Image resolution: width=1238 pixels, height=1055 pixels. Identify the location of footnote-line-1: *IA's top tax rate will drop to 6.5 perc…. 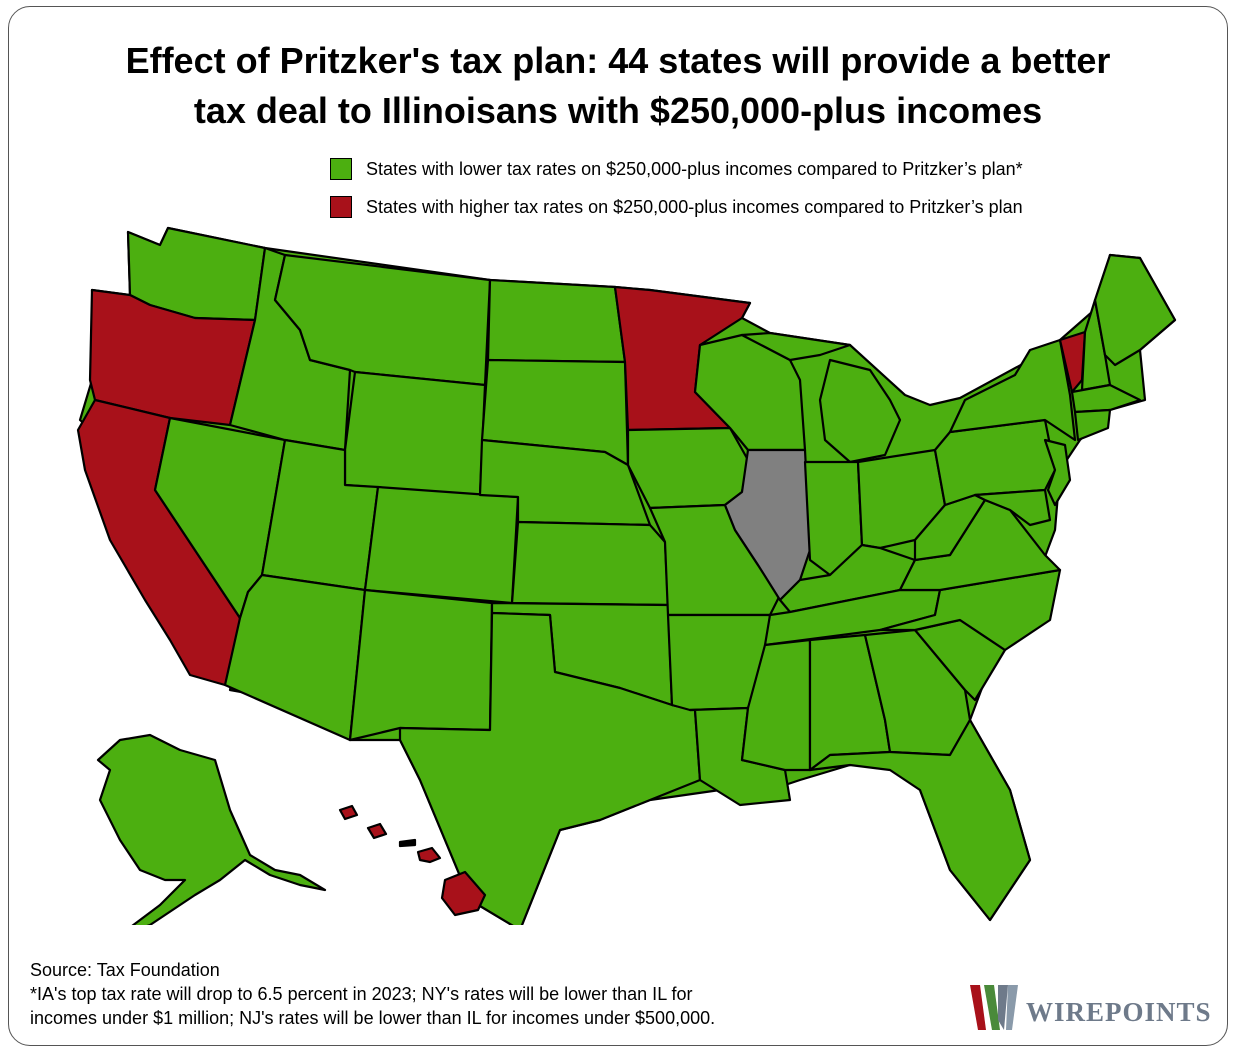
(361, 994).